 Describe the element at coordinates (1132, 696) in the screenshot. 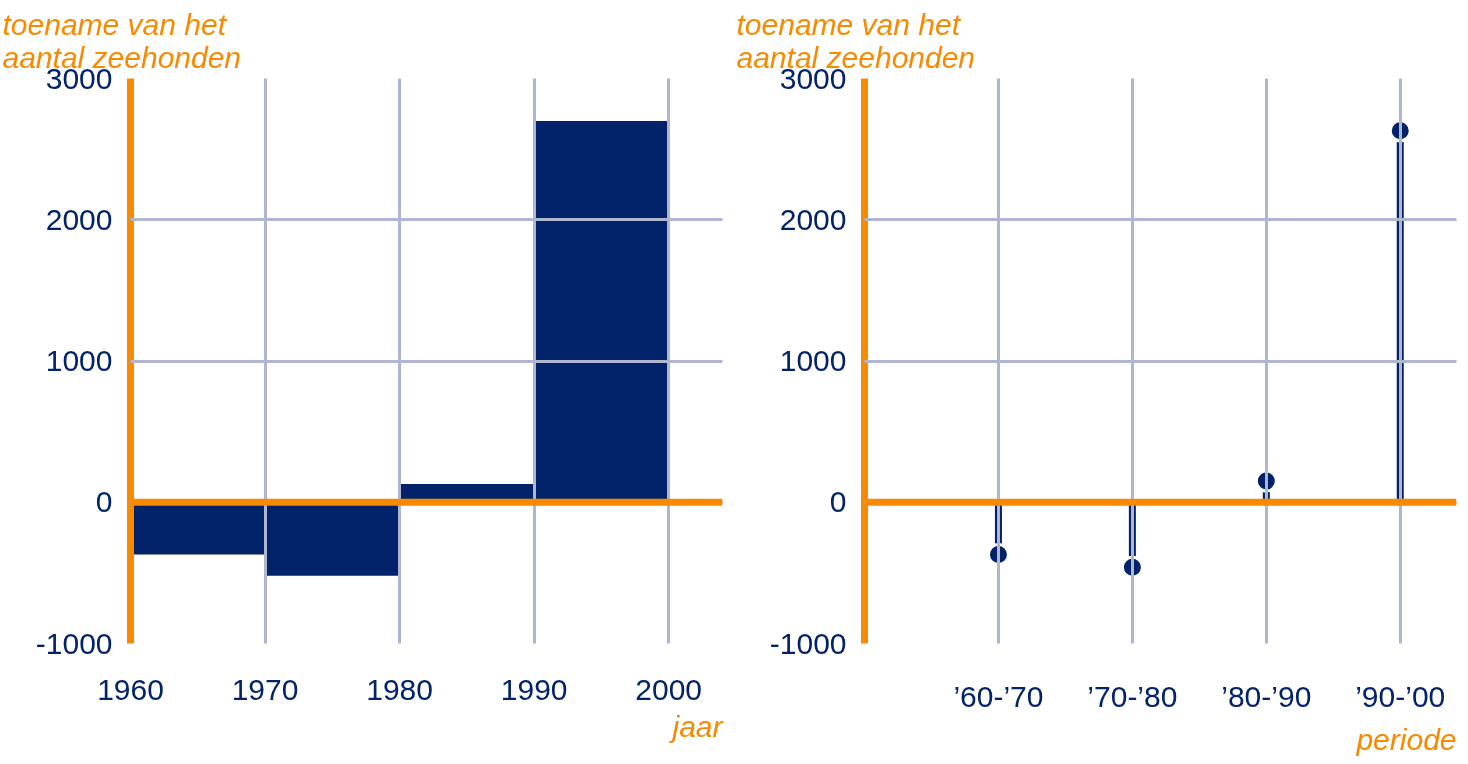

I see `x-tick-label: ’70-’80` at that location.